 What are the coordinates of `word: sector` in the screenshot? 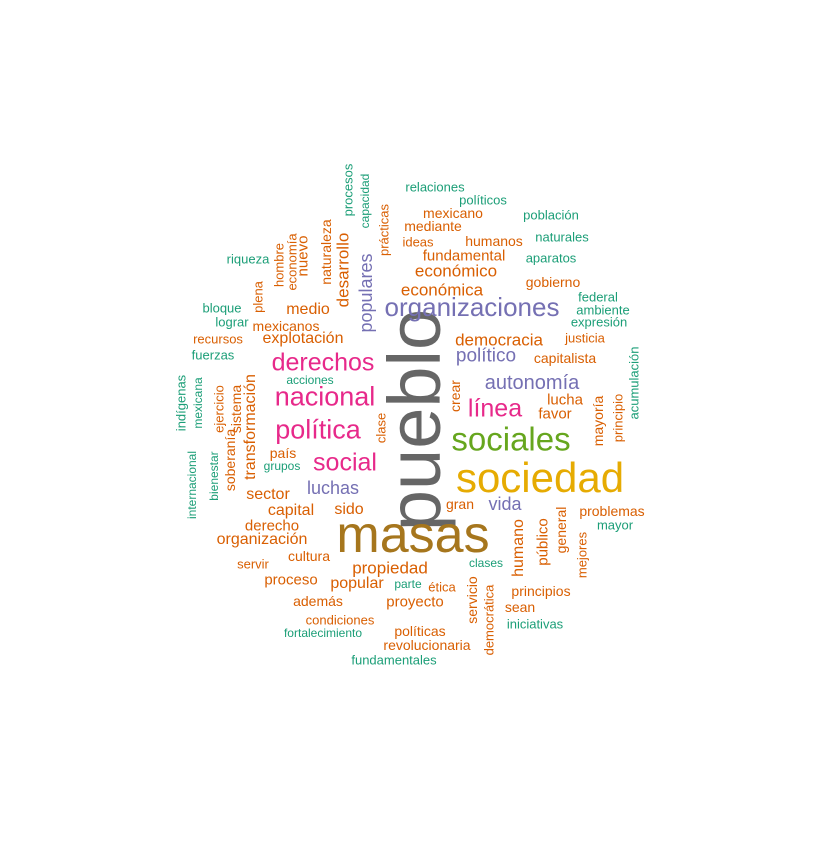 It's located at (268, 494).